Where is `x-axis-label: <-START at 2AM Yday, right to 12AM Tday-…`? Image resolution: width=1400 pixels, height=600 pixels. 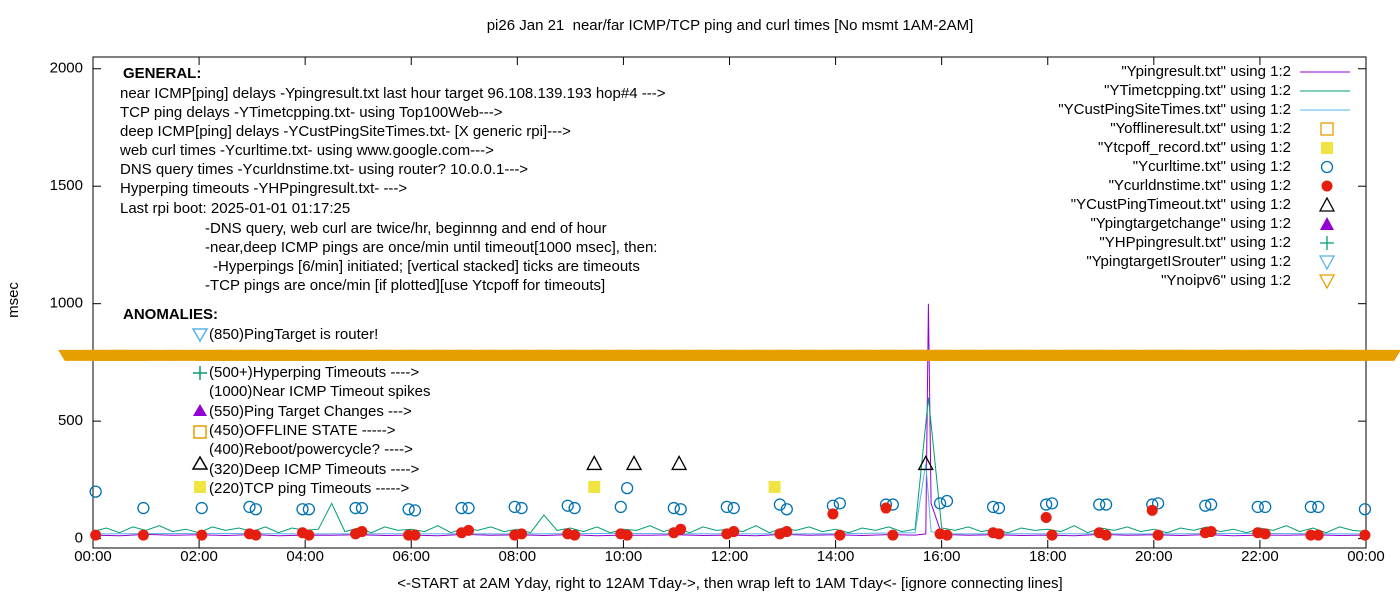
x-axis-label: <-START at 2AM Yday, right to 12AM Tday-… is located at coordinates (729, 583).